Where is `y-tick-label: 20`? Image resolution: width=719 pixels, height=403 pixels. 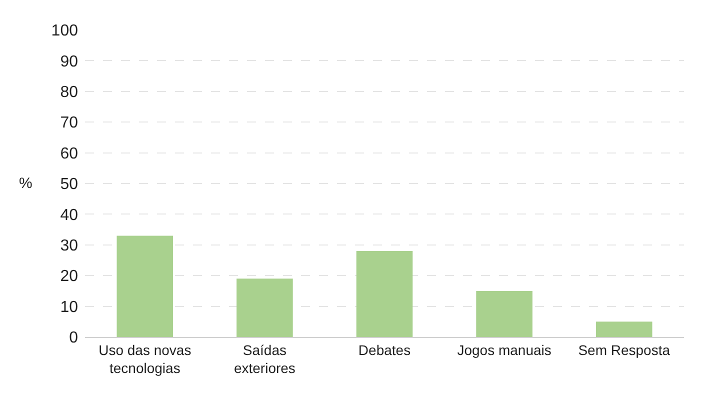
y-tick-label: 20 is located at coordinates (69, 277).